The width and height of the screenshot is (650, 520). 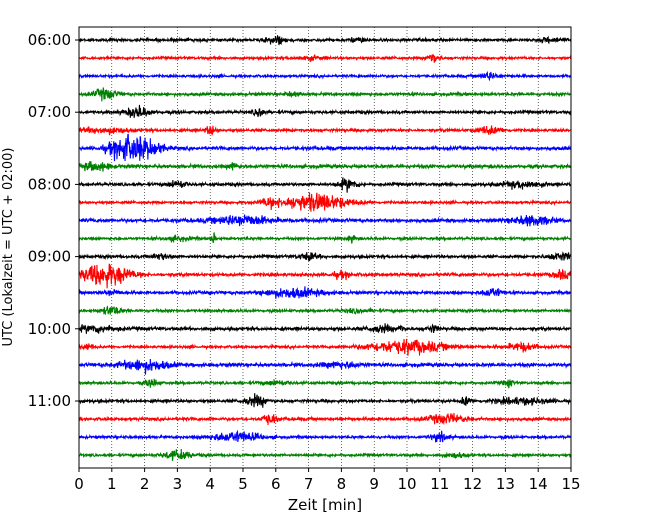 I want to click on y-tick-label: 08:00, so click(x=49, y=184).